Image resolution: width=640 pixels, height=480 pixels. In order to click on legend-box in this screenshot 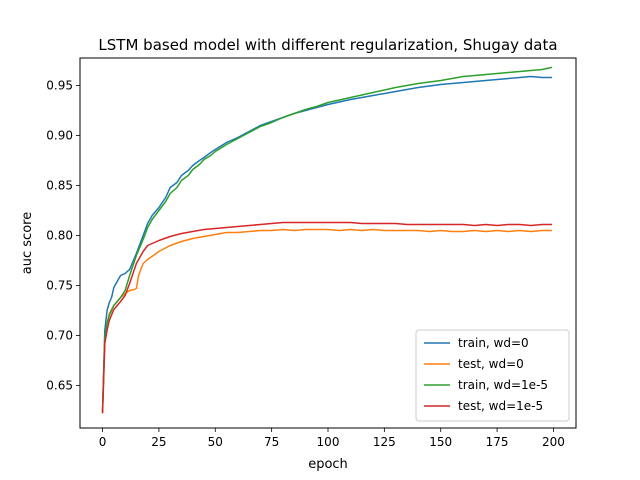, I will do `click(492, 375)`.